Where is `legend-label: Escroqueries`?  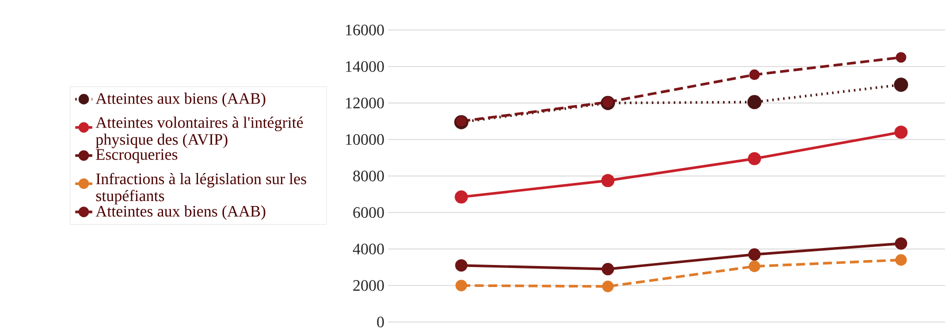
legend-label: Escroqueries is located at coordinates (137, 156).